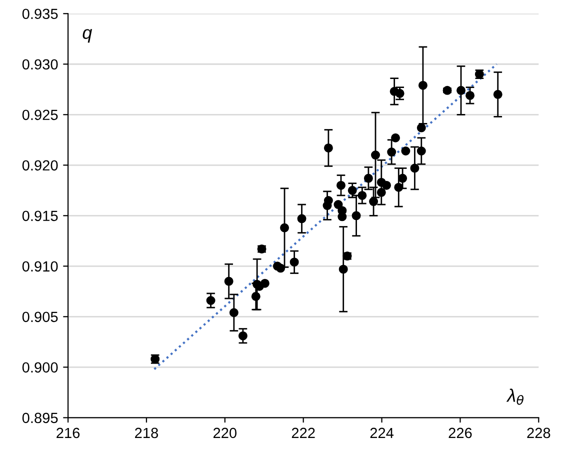  What do you see at coordinates (515, 396) in the screenshot?
I see `x-axis-title: λ$_{θ}$` at bounding box center [515, 396].